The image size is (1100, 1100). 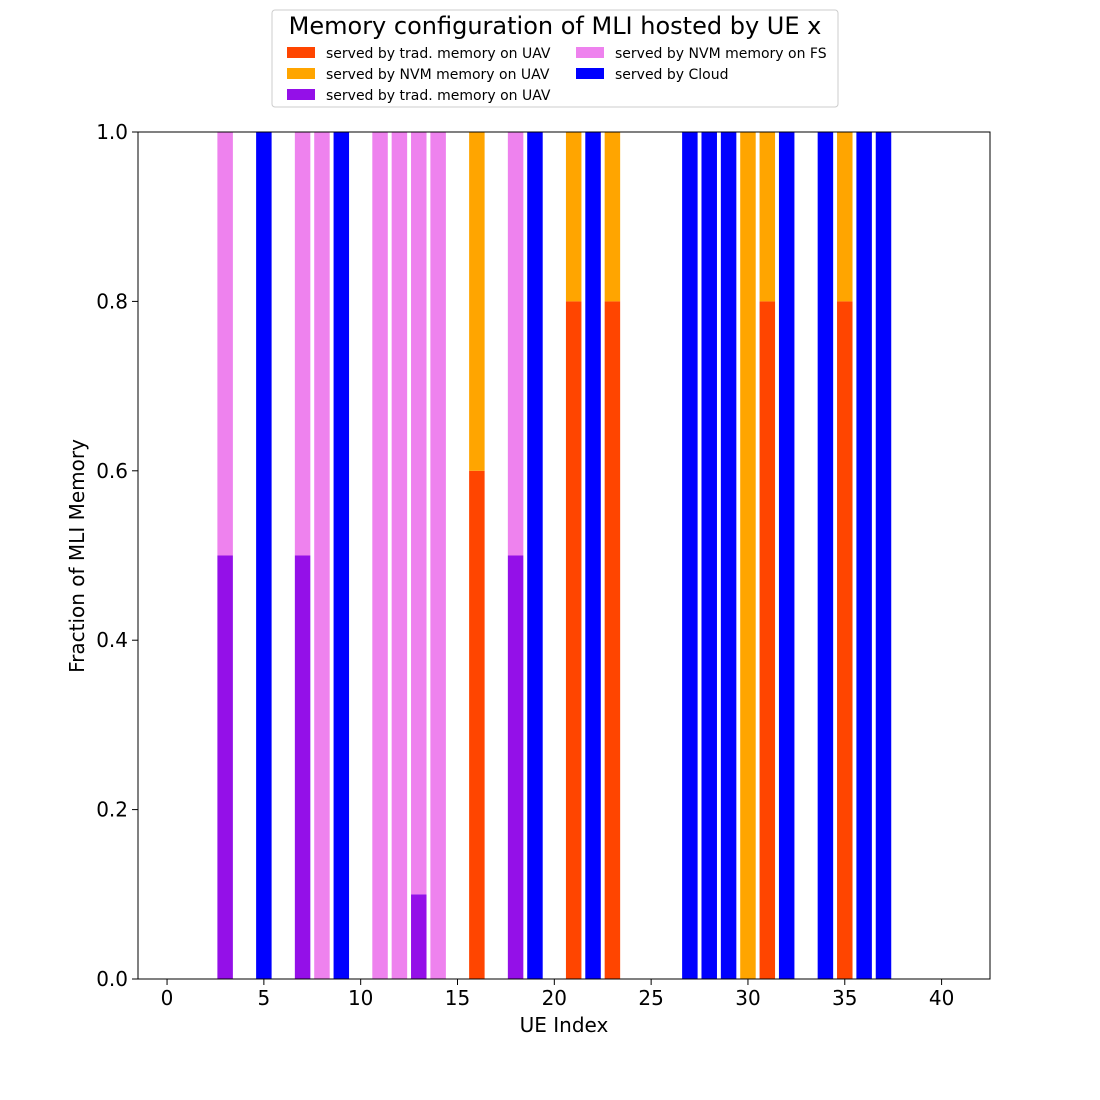 What do you see at coordinates (419, 936) in the screenshot?
I see `bar-segment-ue-13-trad-uav-purple` at bounding box center [419, 936].